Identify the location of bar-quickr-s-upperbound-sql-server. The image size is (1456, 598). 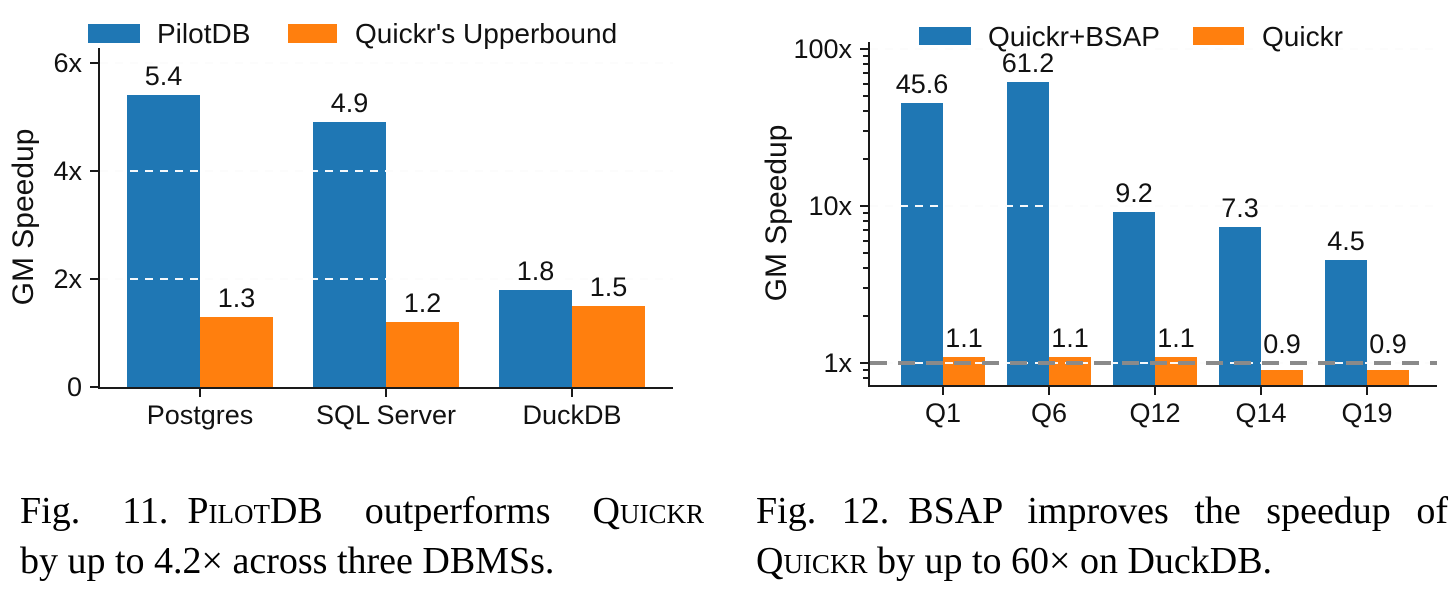
(422, 354).